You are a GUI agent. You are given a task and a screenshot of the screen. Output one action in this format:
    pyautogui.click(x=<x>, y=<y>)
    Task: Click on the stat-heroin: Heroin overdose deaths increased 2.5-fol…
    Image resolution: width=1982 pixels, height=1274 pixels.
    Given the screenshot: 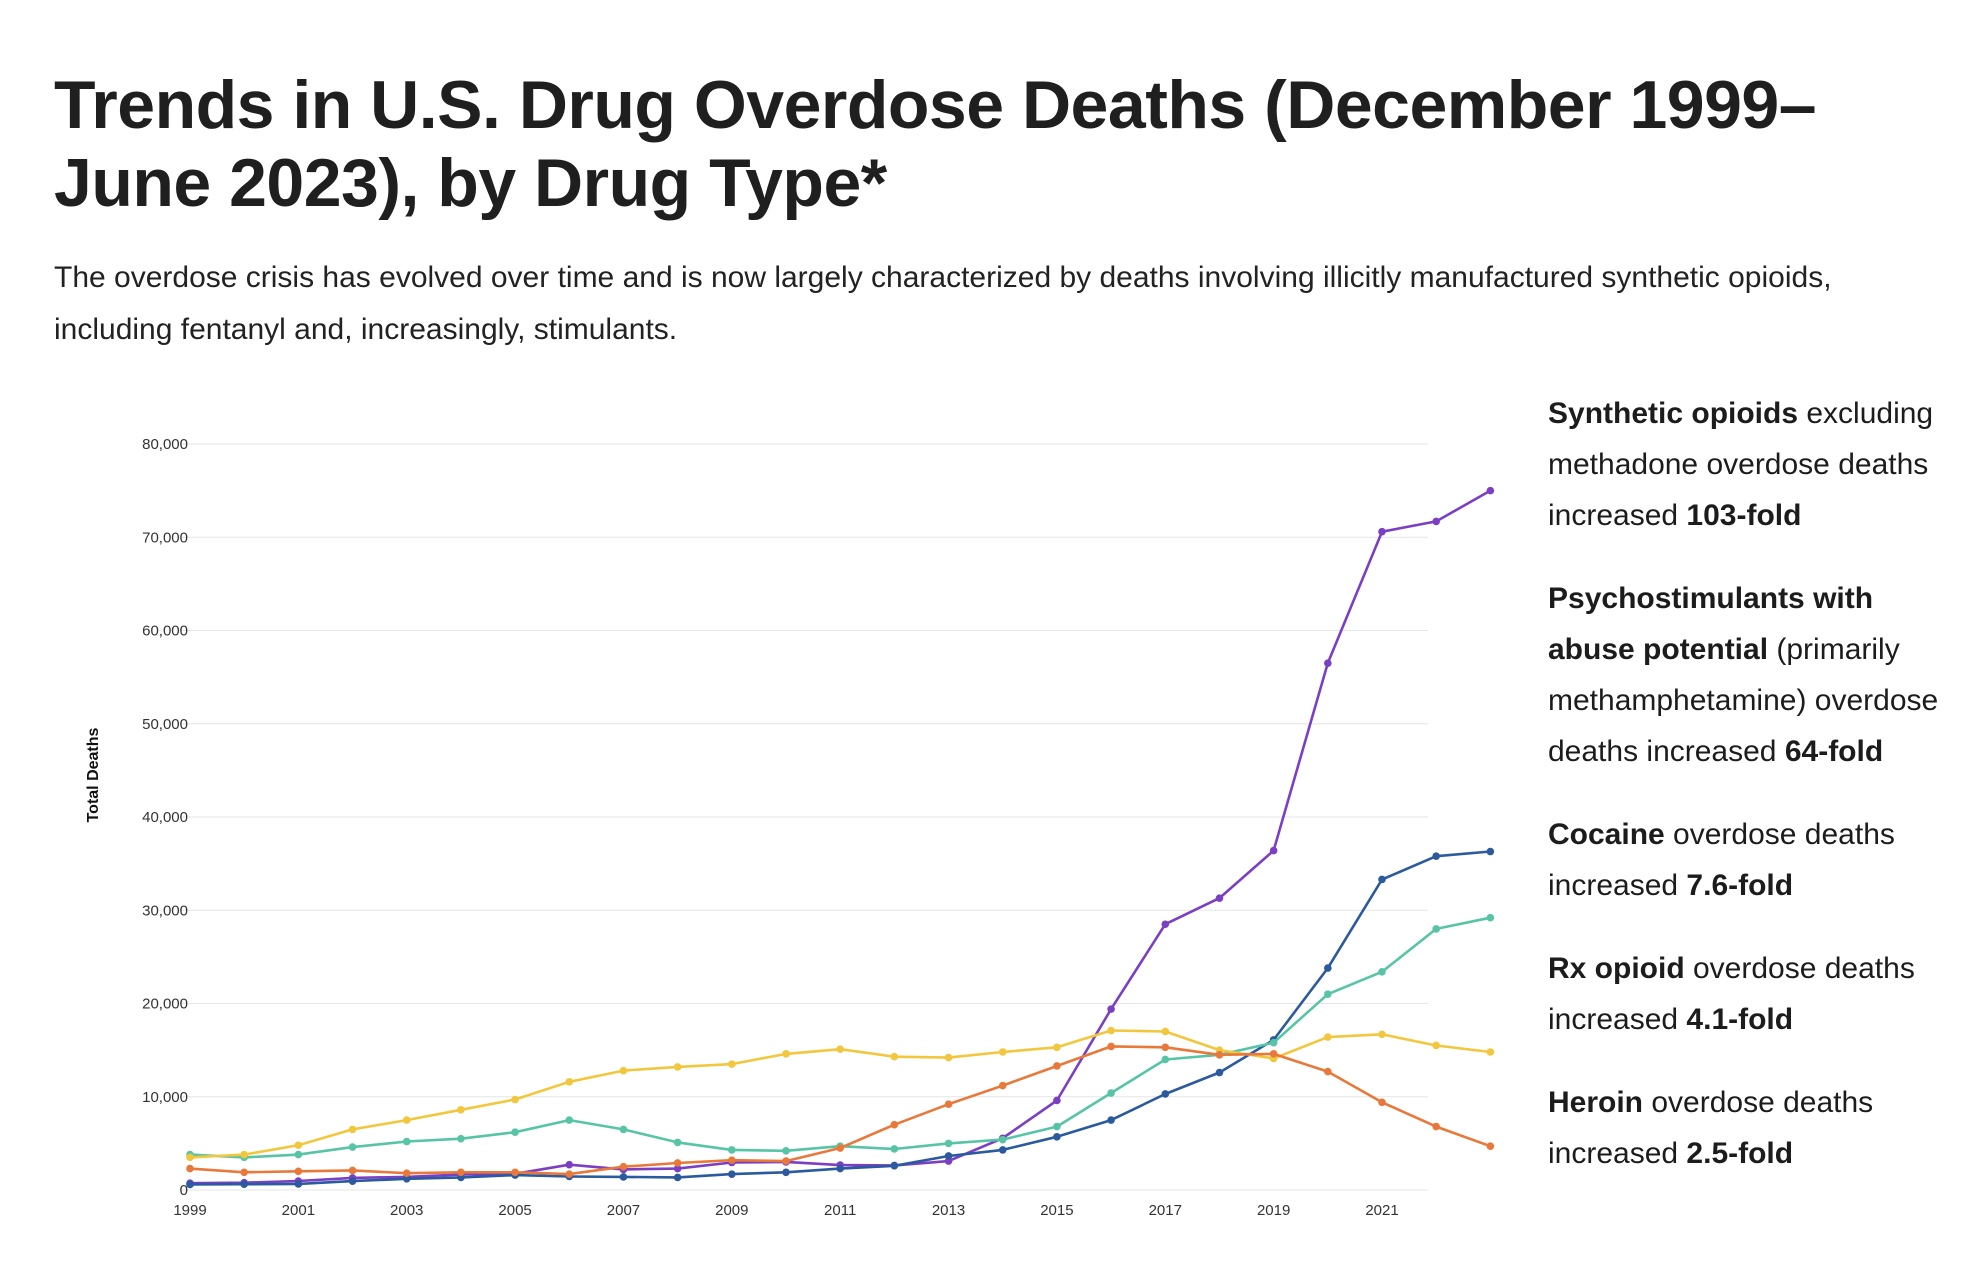 What is the action you would take?
    pyautogui.click(x=1758, y=1128)
    